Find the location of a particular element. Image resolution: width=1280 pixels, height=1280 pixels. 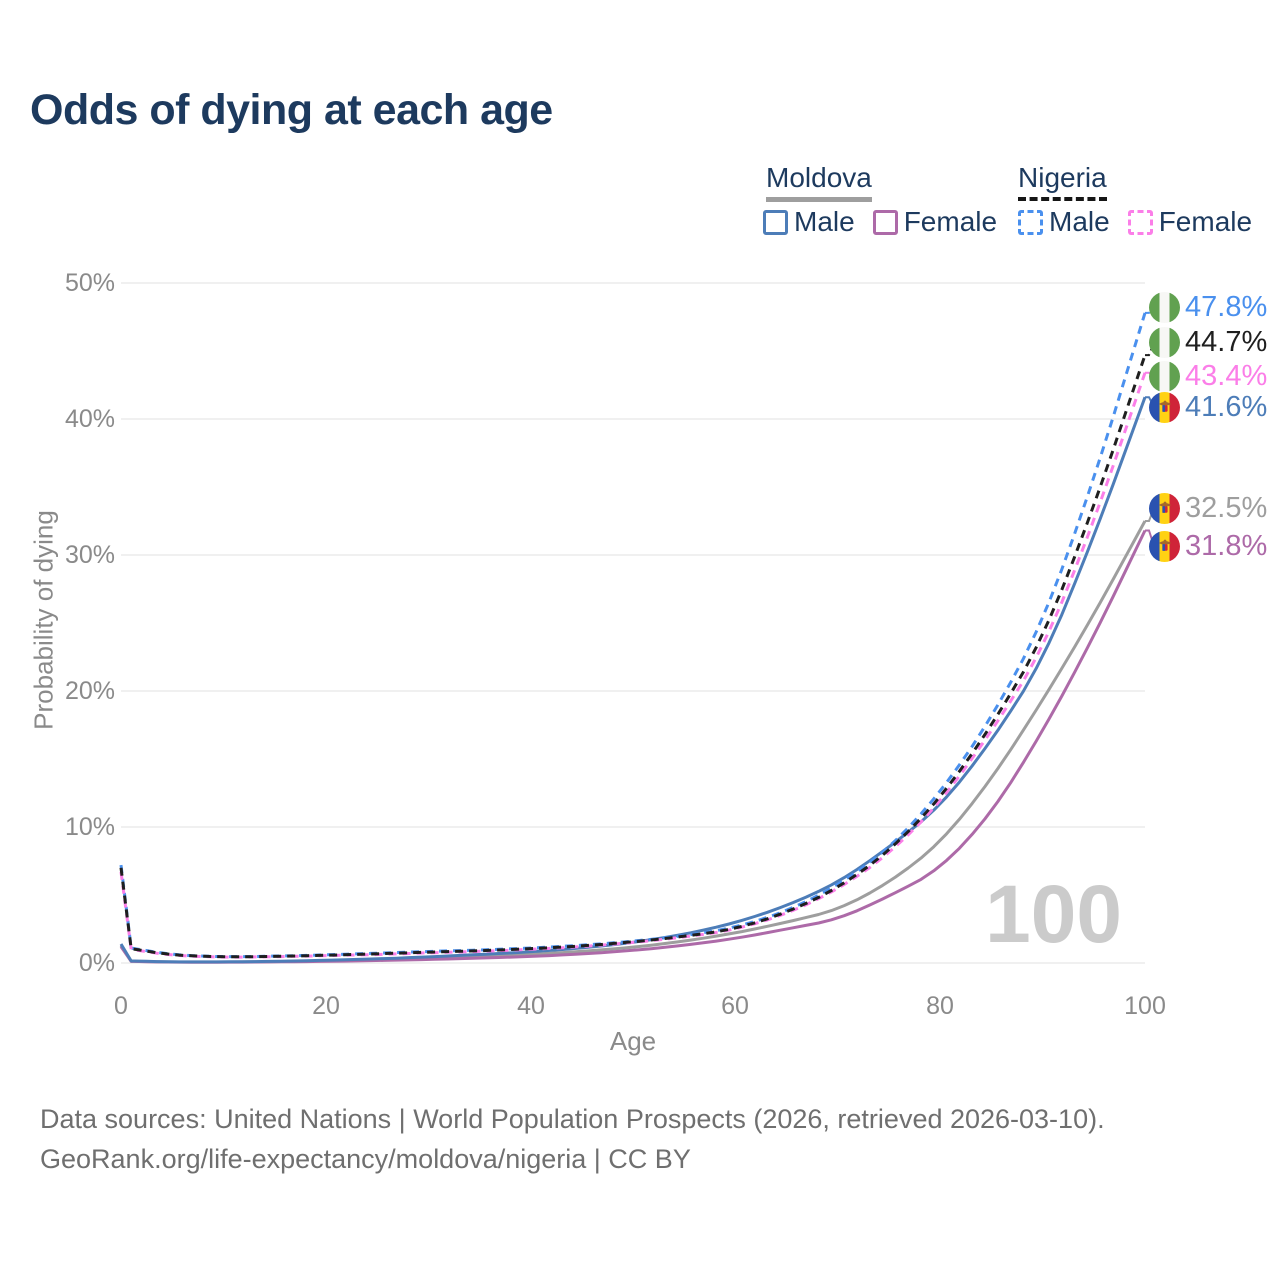

end-value: 44.7% is located at coordinates (1226, 342).